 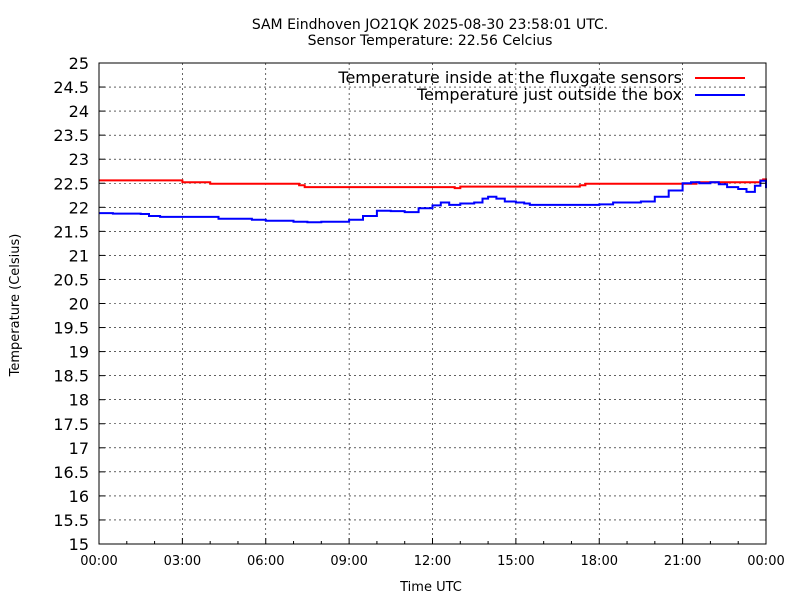 I want to click on y-tick-label: 24.5, so click(x=71, y=87).